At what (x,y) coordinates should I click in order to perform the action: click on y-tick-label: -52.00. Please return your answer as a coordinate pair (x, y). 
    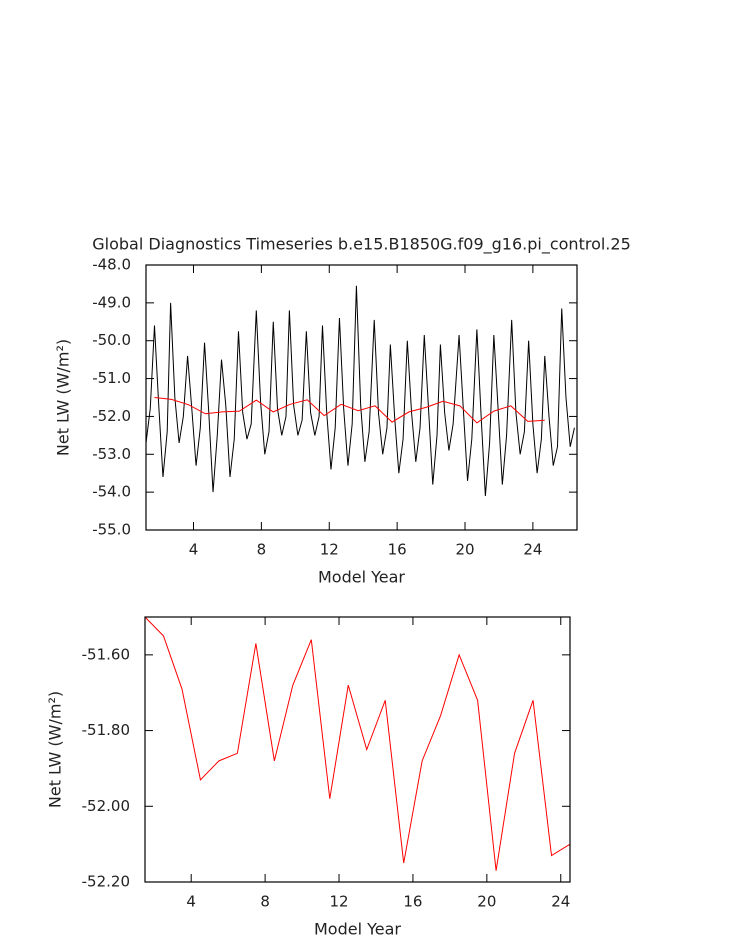
    Looking at the image, I should click on (106, 806).